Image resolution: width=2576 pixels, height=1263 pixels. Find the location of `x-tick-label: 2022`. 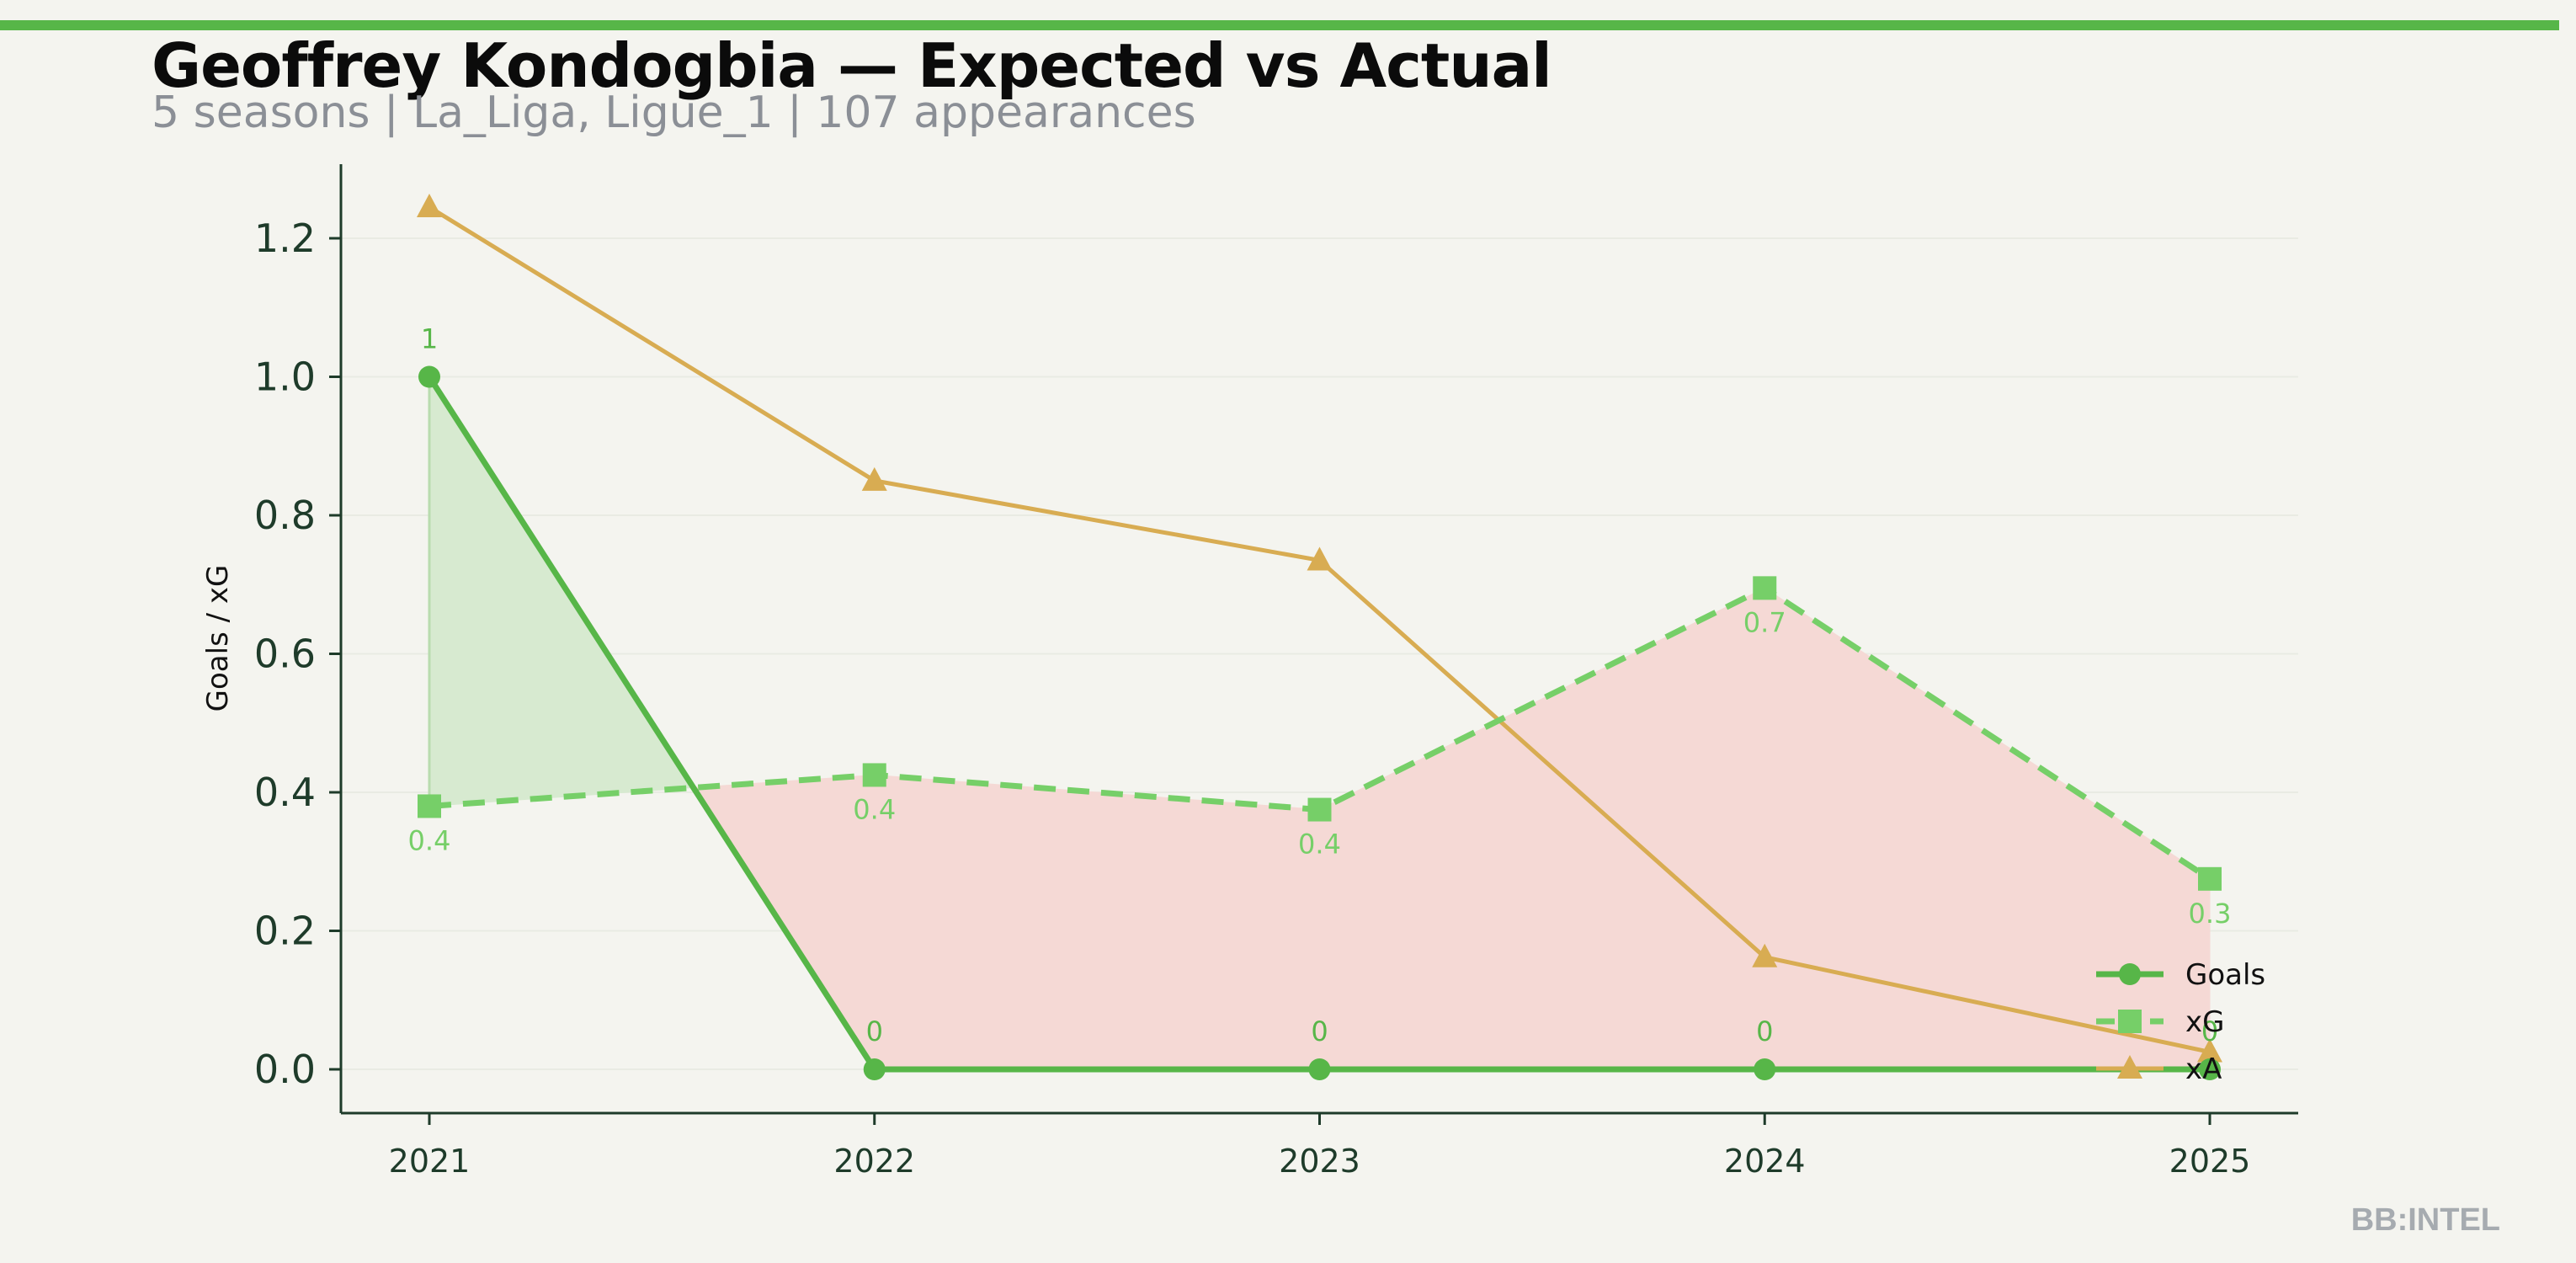

x-tick-label: 2022 is located at coordinates (874, 1161).